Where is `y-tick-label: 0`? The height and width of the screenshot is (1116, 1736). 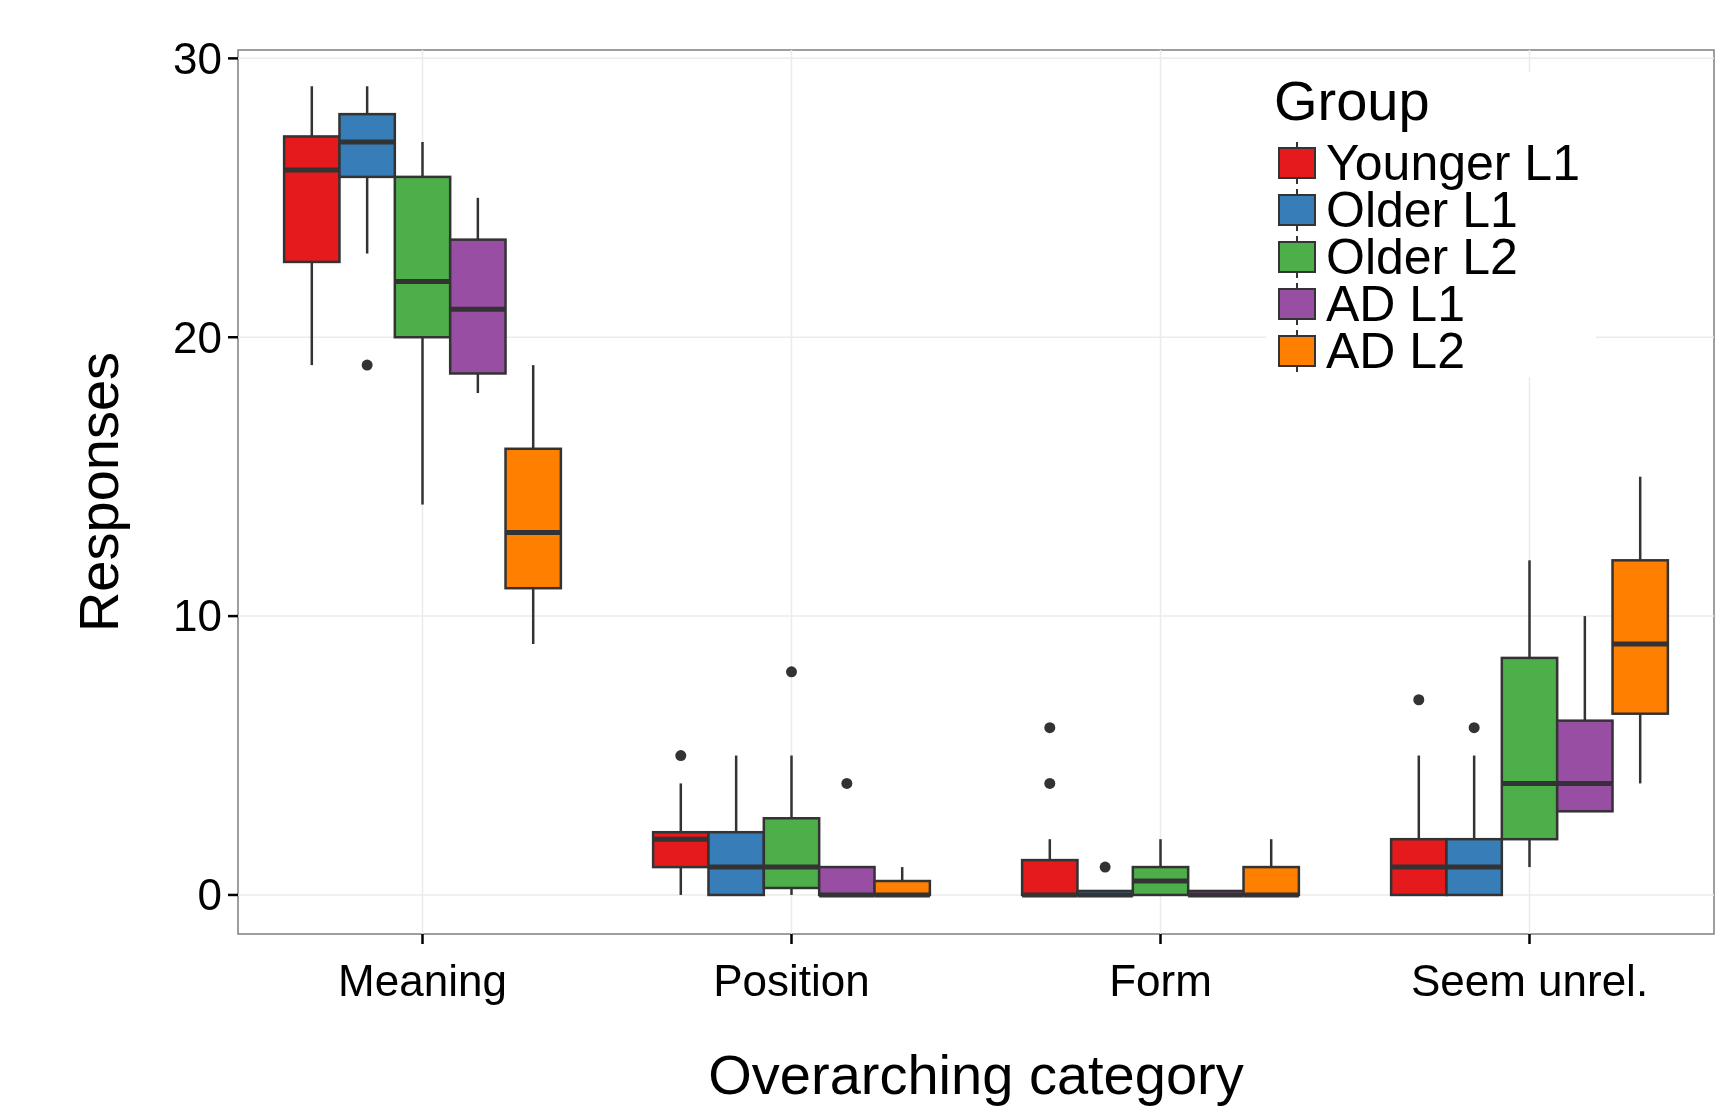 y-tick-label: 0 is located at coordinates (209, 895).